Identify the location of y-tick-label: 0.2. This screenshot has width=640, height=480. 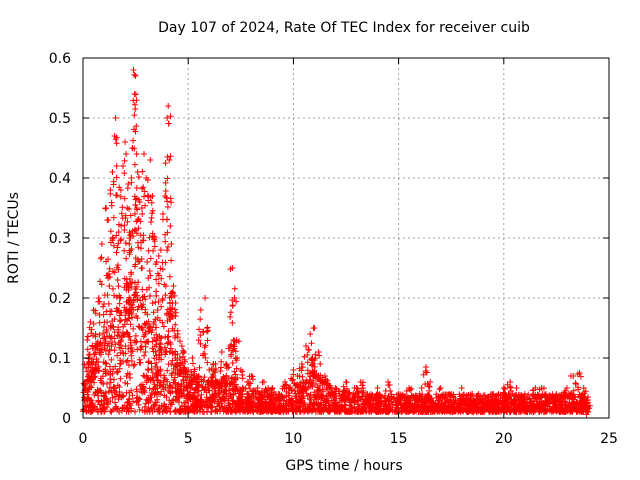
(60, 299).